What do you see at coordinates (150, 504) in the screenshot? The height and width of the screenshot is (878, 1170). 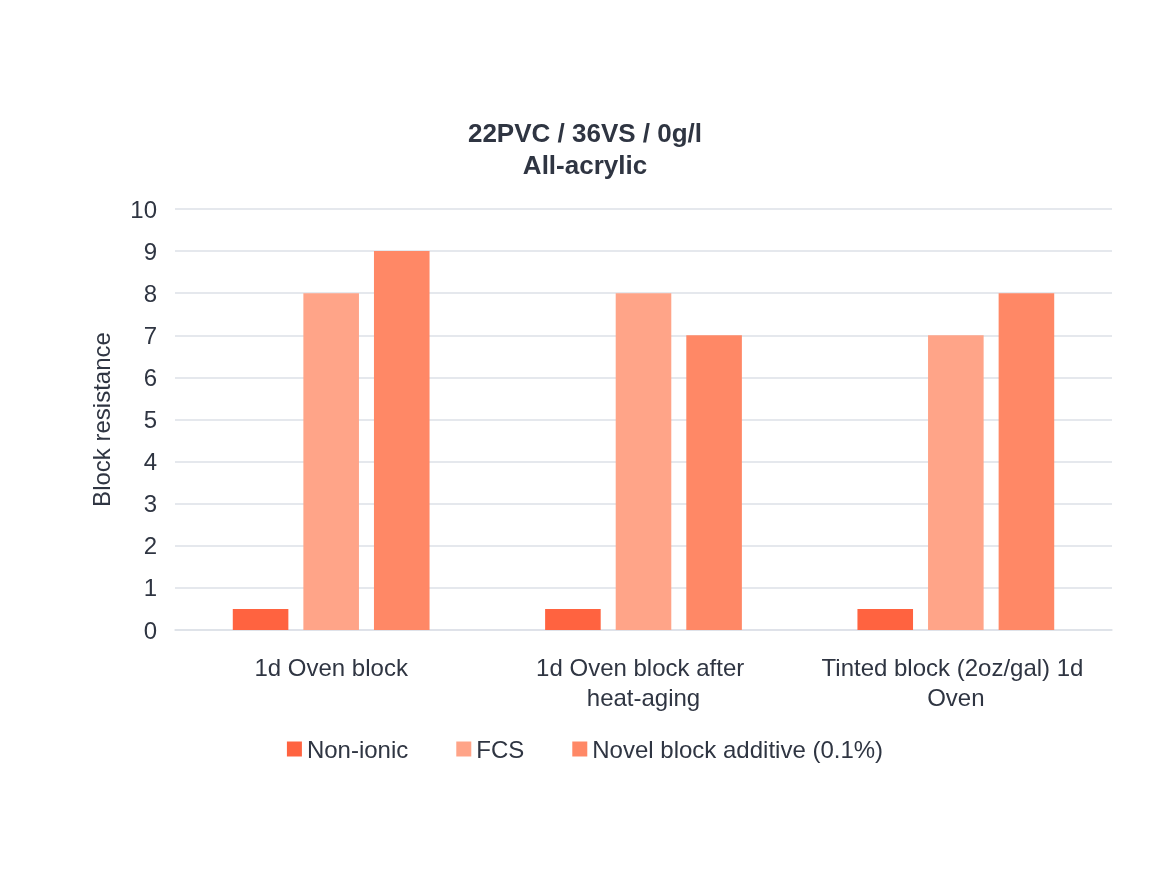 I see `y-tick-label: 3` at bounding box center [150, 504].